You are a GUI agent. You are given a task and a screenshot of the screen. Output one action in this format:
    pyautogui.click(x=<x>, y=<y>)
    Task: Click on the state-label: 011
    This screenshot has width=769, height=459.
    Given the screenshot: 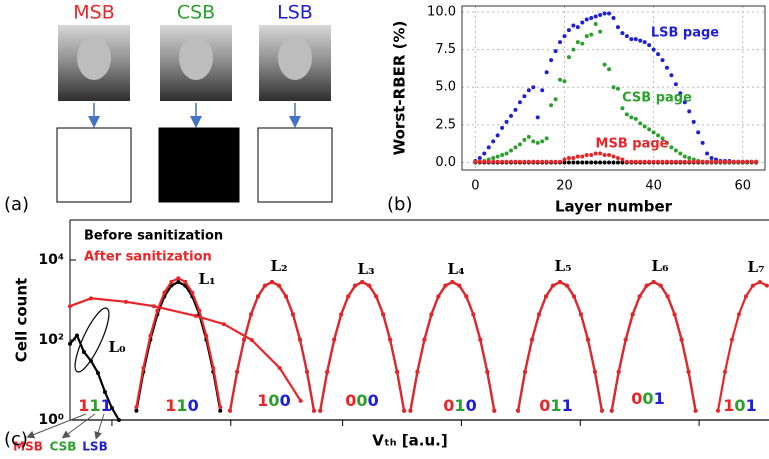 What is the action you would take?
    pyautogui.click(x=555, y=405)
    